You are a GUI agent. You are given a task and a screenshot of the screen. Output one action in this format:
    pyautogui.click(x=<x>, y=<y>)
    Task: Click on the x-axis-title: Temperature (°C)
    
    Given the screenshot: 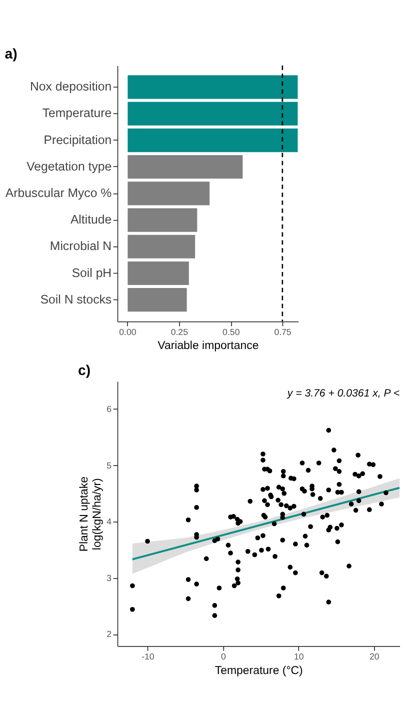 What is the action you would take?
    pyautogui.click(x=259, y=670)
    